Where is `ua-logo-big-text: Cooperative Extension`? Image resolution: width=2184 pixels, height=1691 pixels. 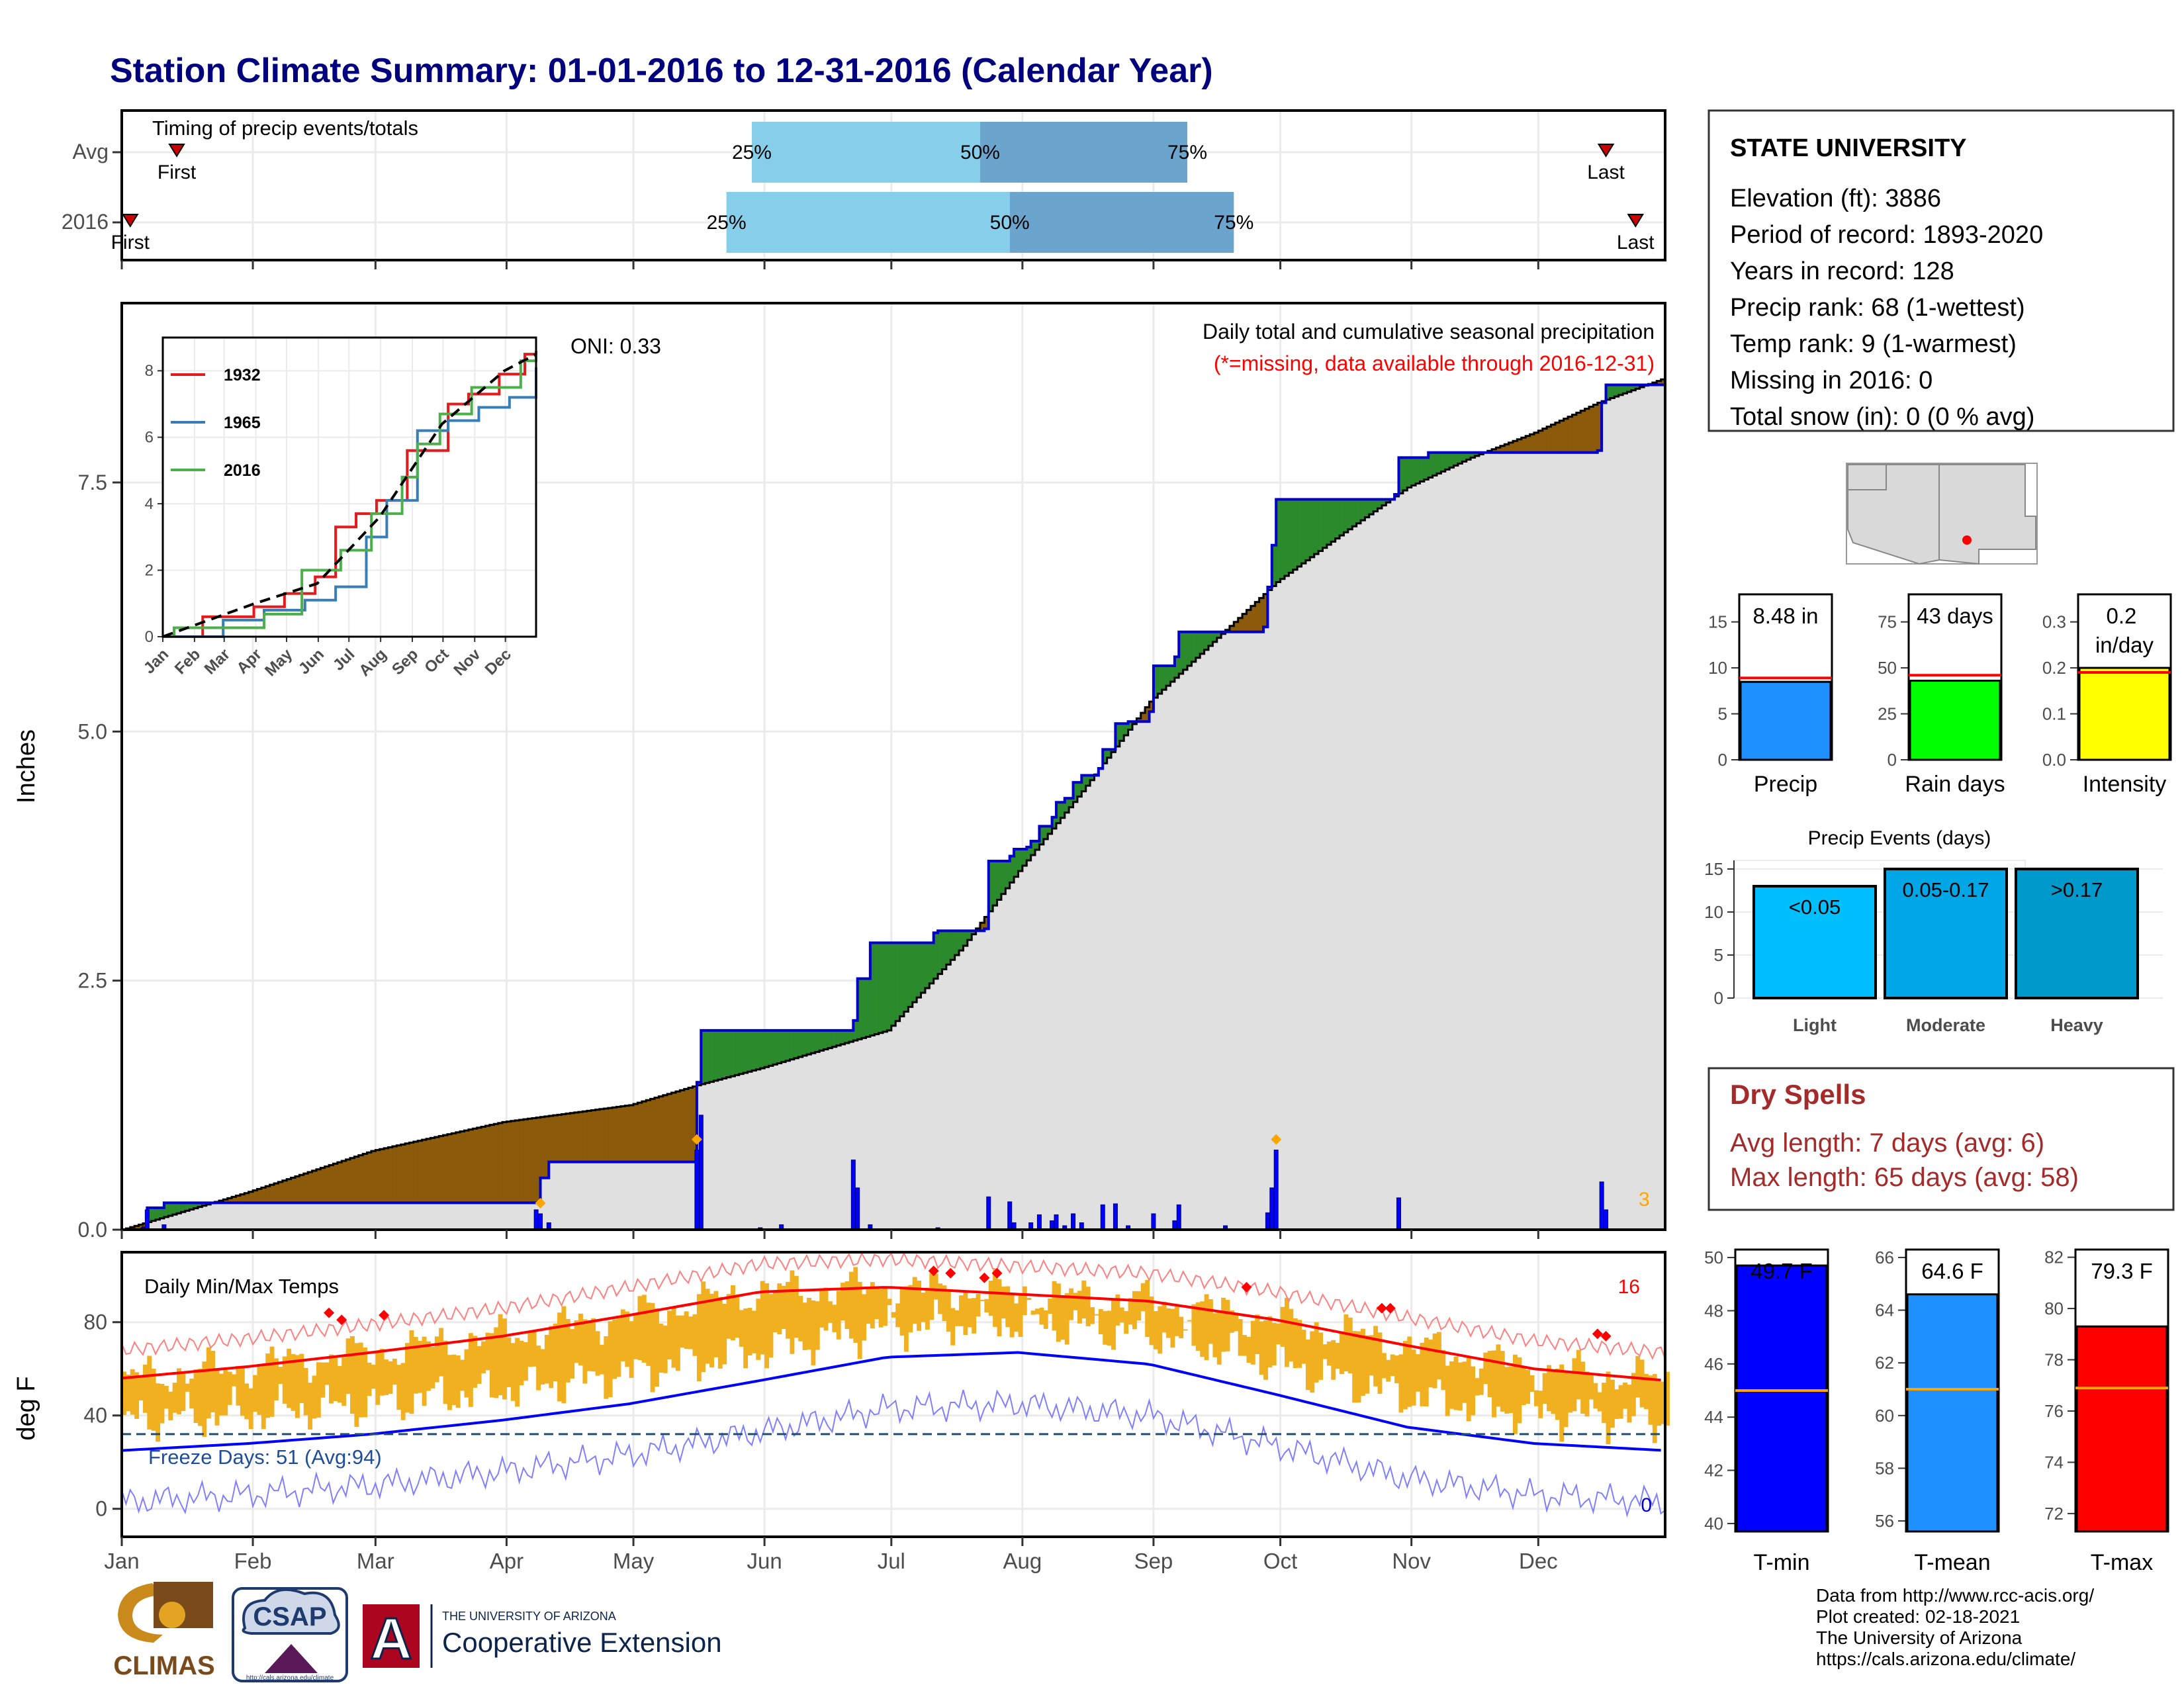
ua-logo-big-text: Cooperative Extension is located at coordinates (582, 1642).